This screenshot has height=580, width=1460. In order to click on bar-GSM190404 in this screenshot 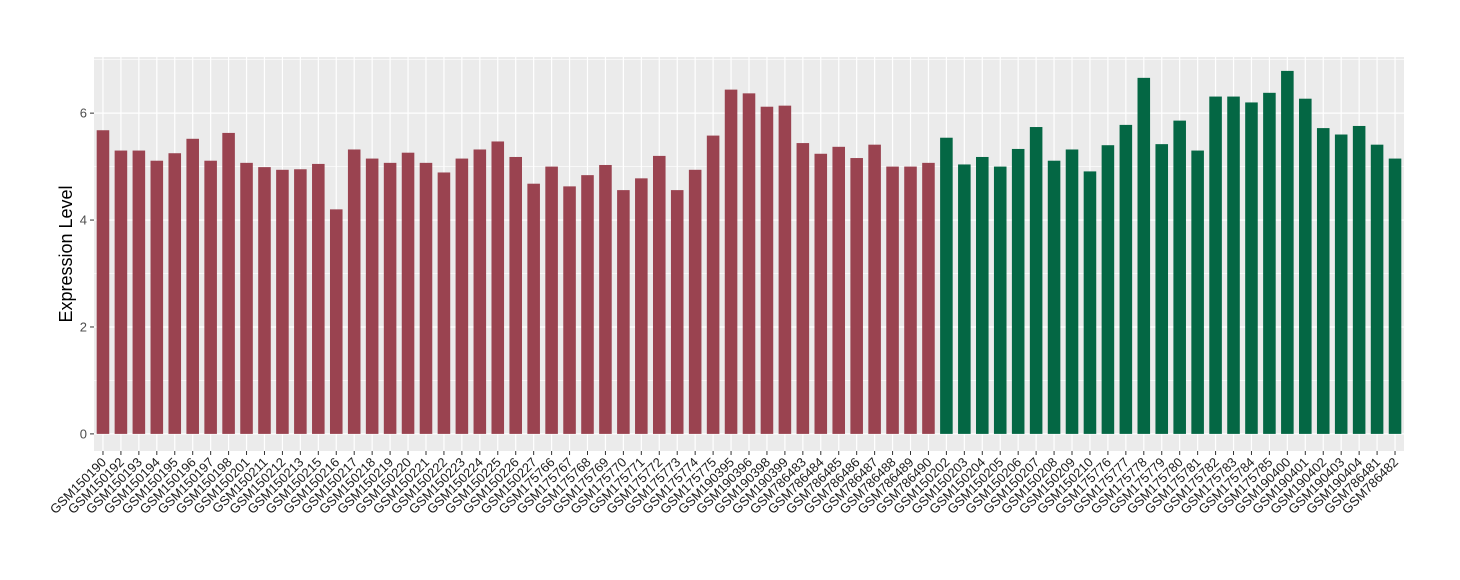, I will do `click(1359, 279)`.